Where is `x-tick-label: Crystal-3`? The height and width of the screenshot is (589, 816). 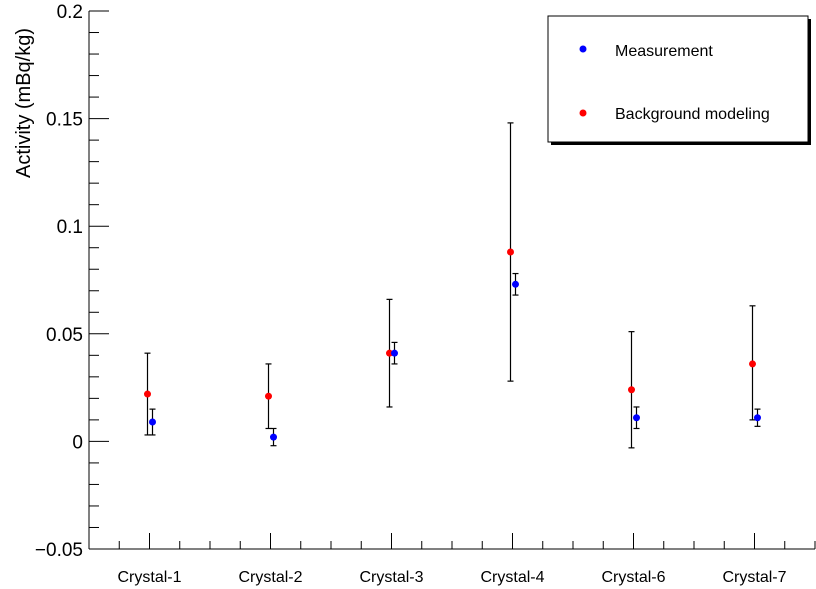 x-tick-label: Crystal-3 is located at coordinates (391, 577).